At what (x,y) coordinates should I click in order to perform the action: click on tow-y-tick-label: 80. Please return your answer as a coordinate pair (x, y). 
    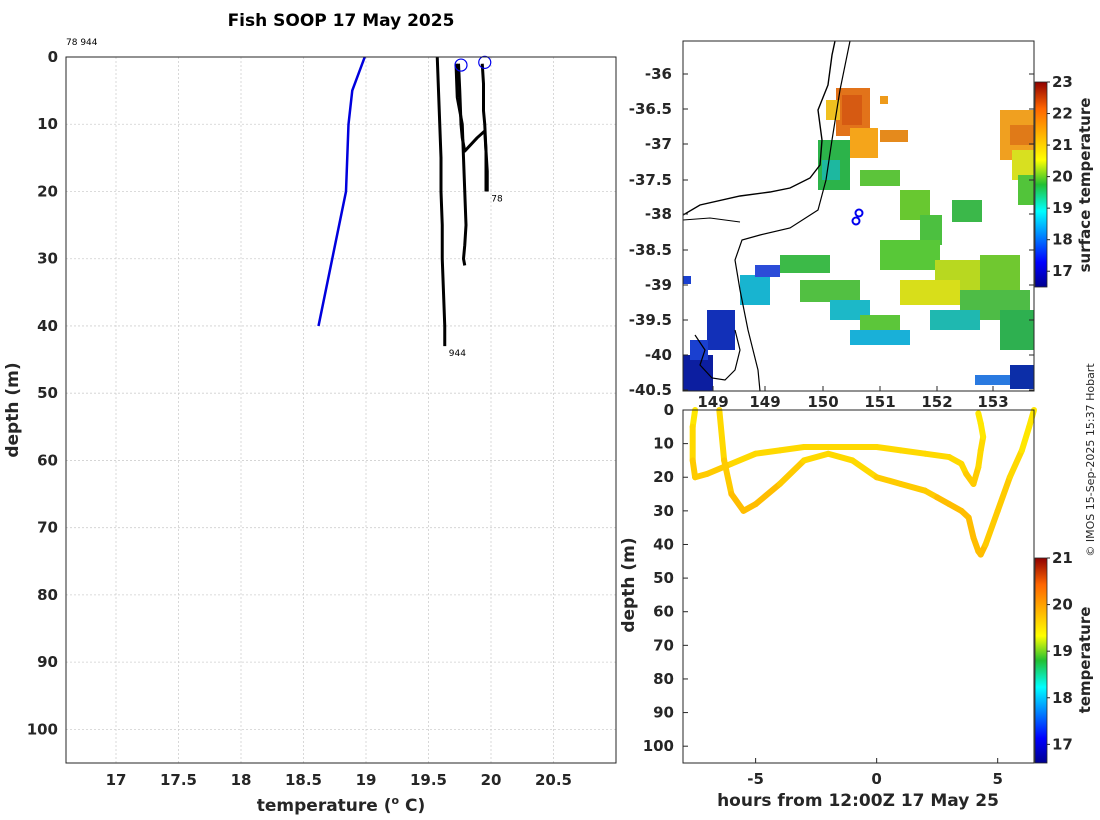
    Looking at the image, I should click on (663, 679).